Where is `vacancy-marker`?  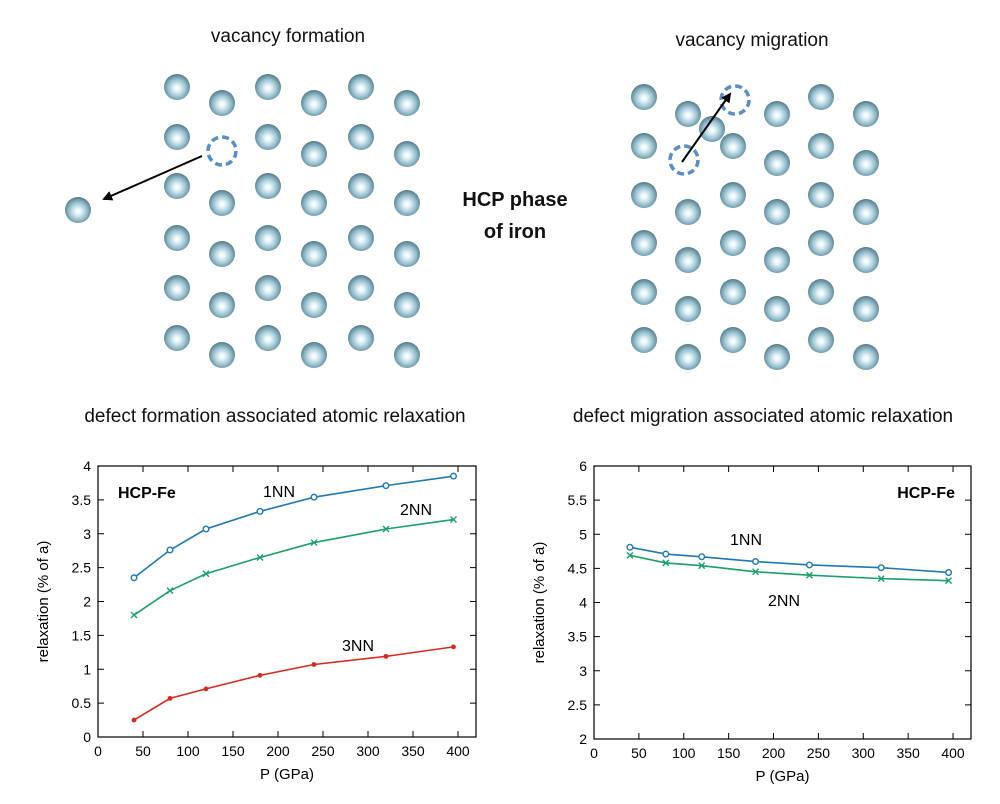
vacancy-marker is located at coordinates (735, 100).